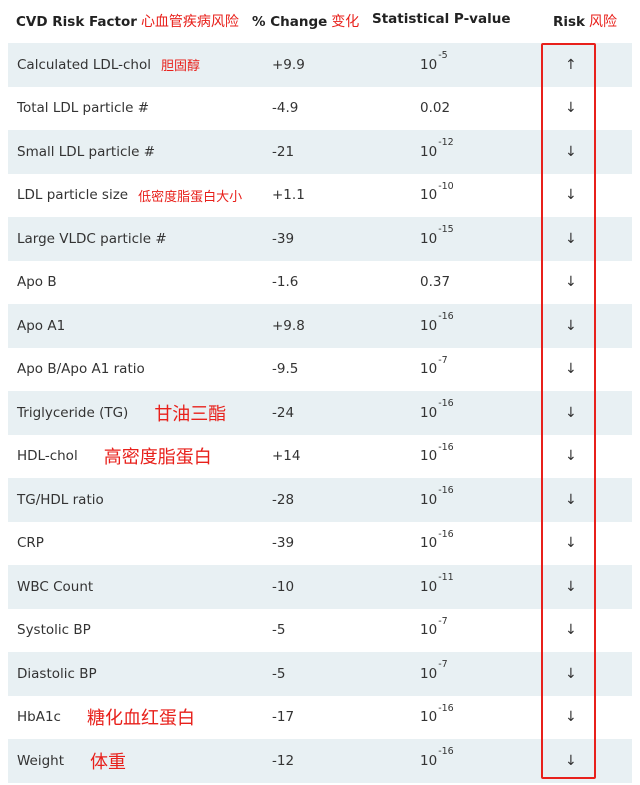  Describe the element at coordinates (320, 631) in the screenshot. I see `table-row: Systolic BP -5 10 -7 ↓` at that location.